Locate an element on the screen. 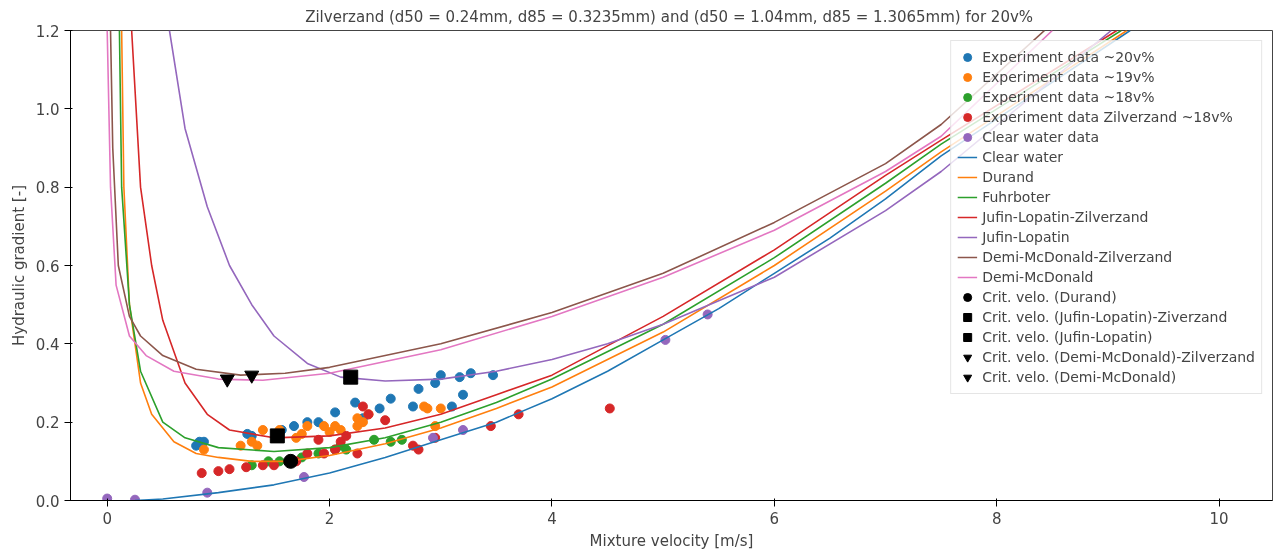  x-tick-label: 0 is located at coordinates (107, 518).